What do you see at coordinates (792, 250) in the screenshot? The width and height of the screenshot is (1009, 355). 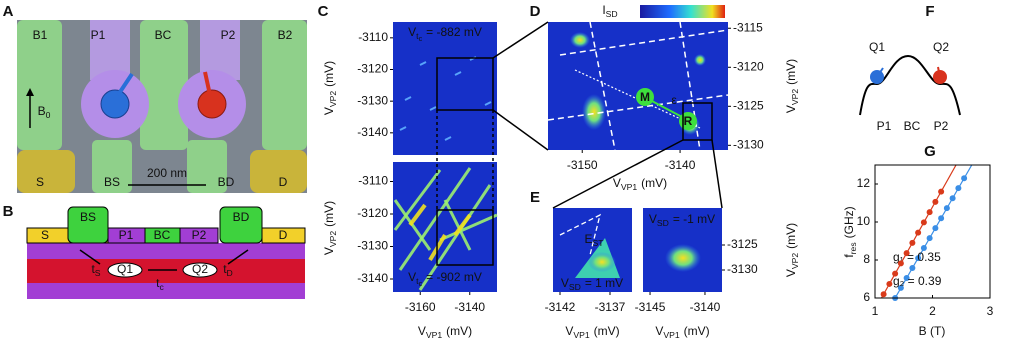 I see `y-axis-label: VVP2 (mV)` at bounding box center [792, 250].